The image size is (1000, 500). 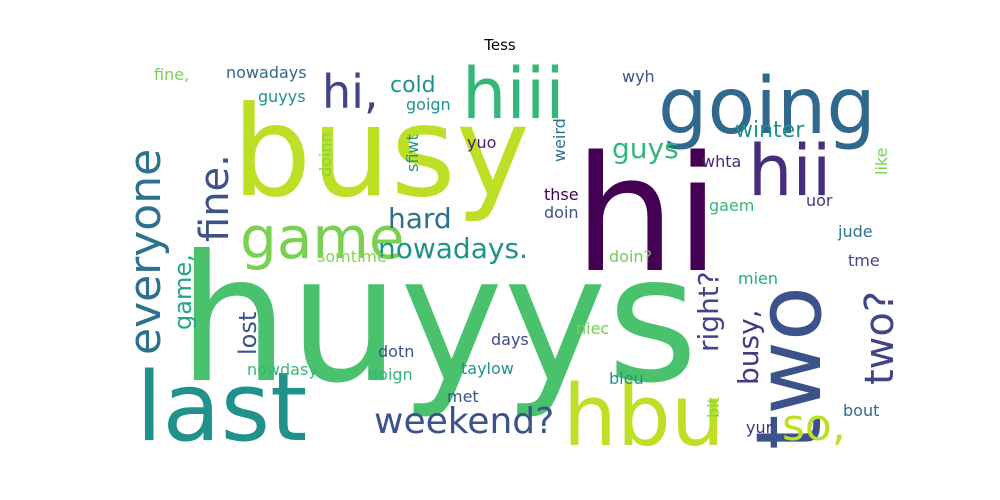 What do you see at coordinates (881, 161) in the screenshot?
I see `word-like-35: like` at bounding box center [881, 161].